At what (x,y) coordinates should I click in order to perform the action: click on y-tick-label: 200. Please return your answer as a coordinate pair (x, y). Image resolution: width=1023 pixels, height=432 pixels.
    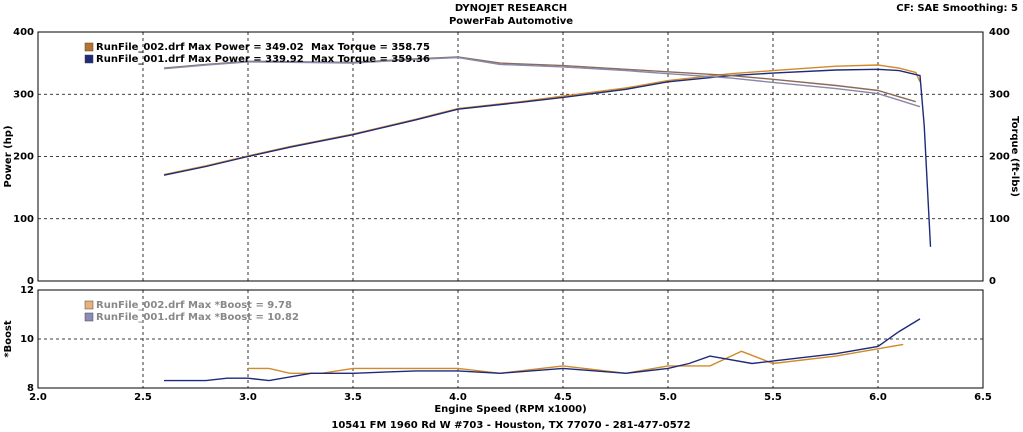
    Looking at the image, I should click on (23, 157).